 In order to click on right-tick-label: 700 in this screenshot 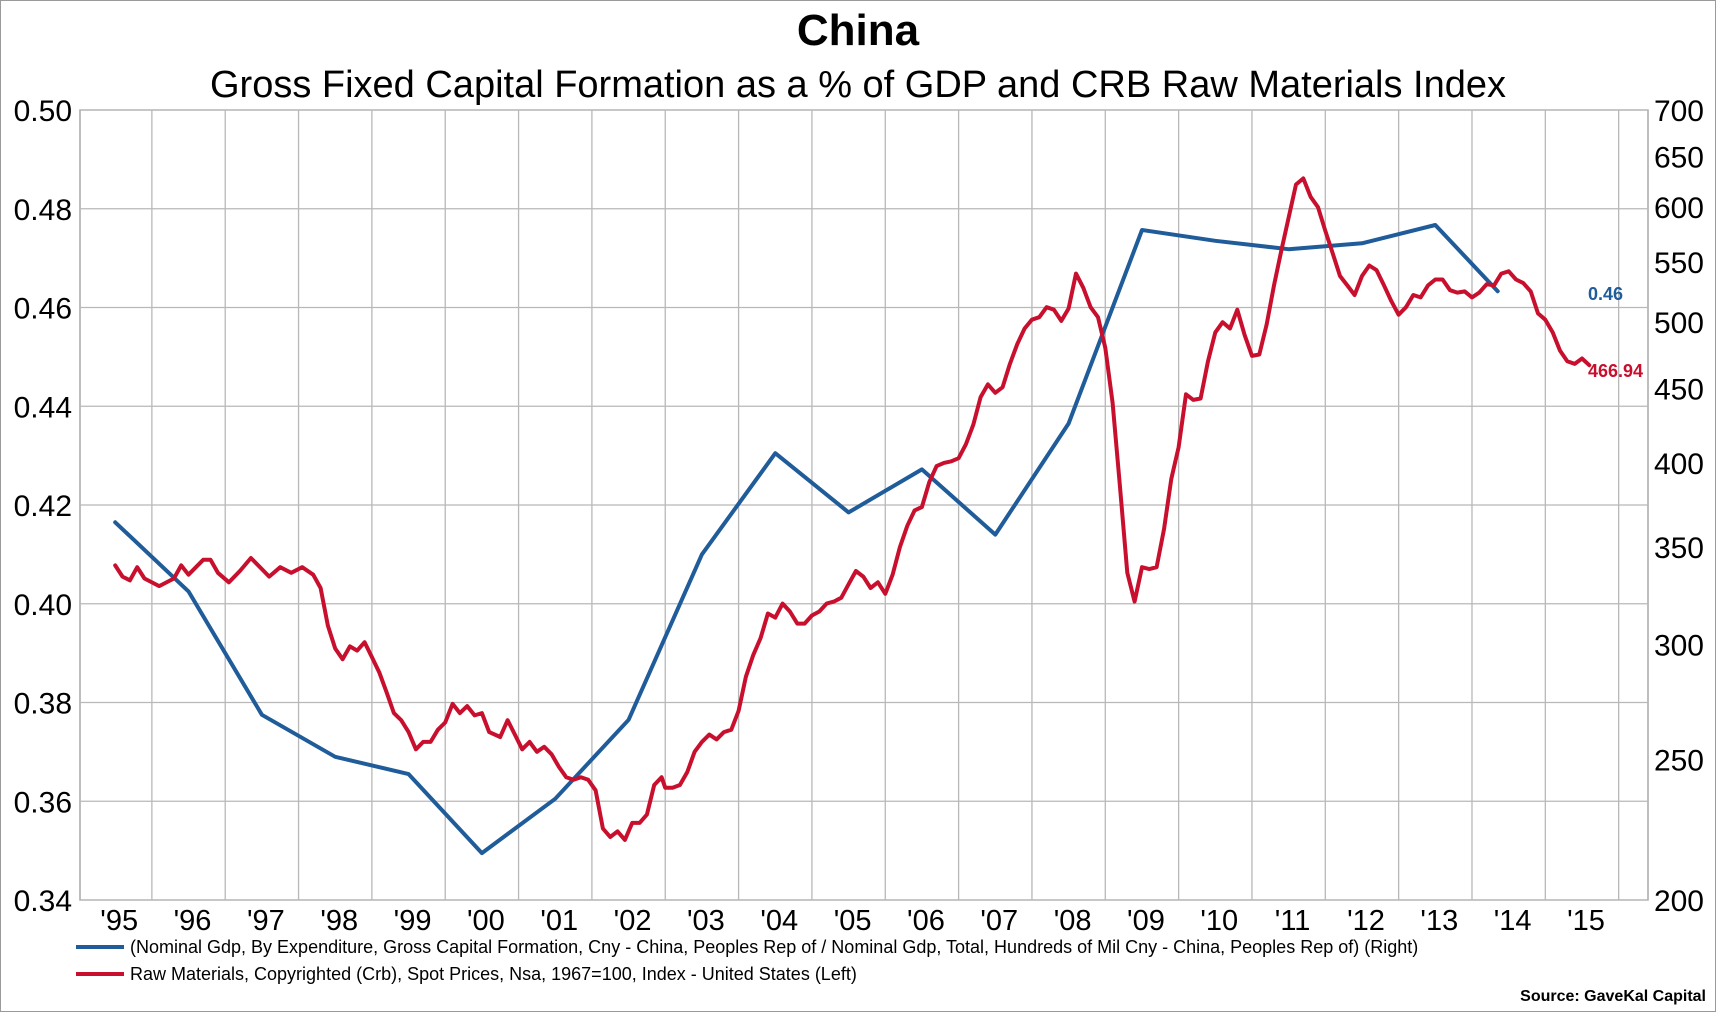, I will do `click(1679, 111)`.